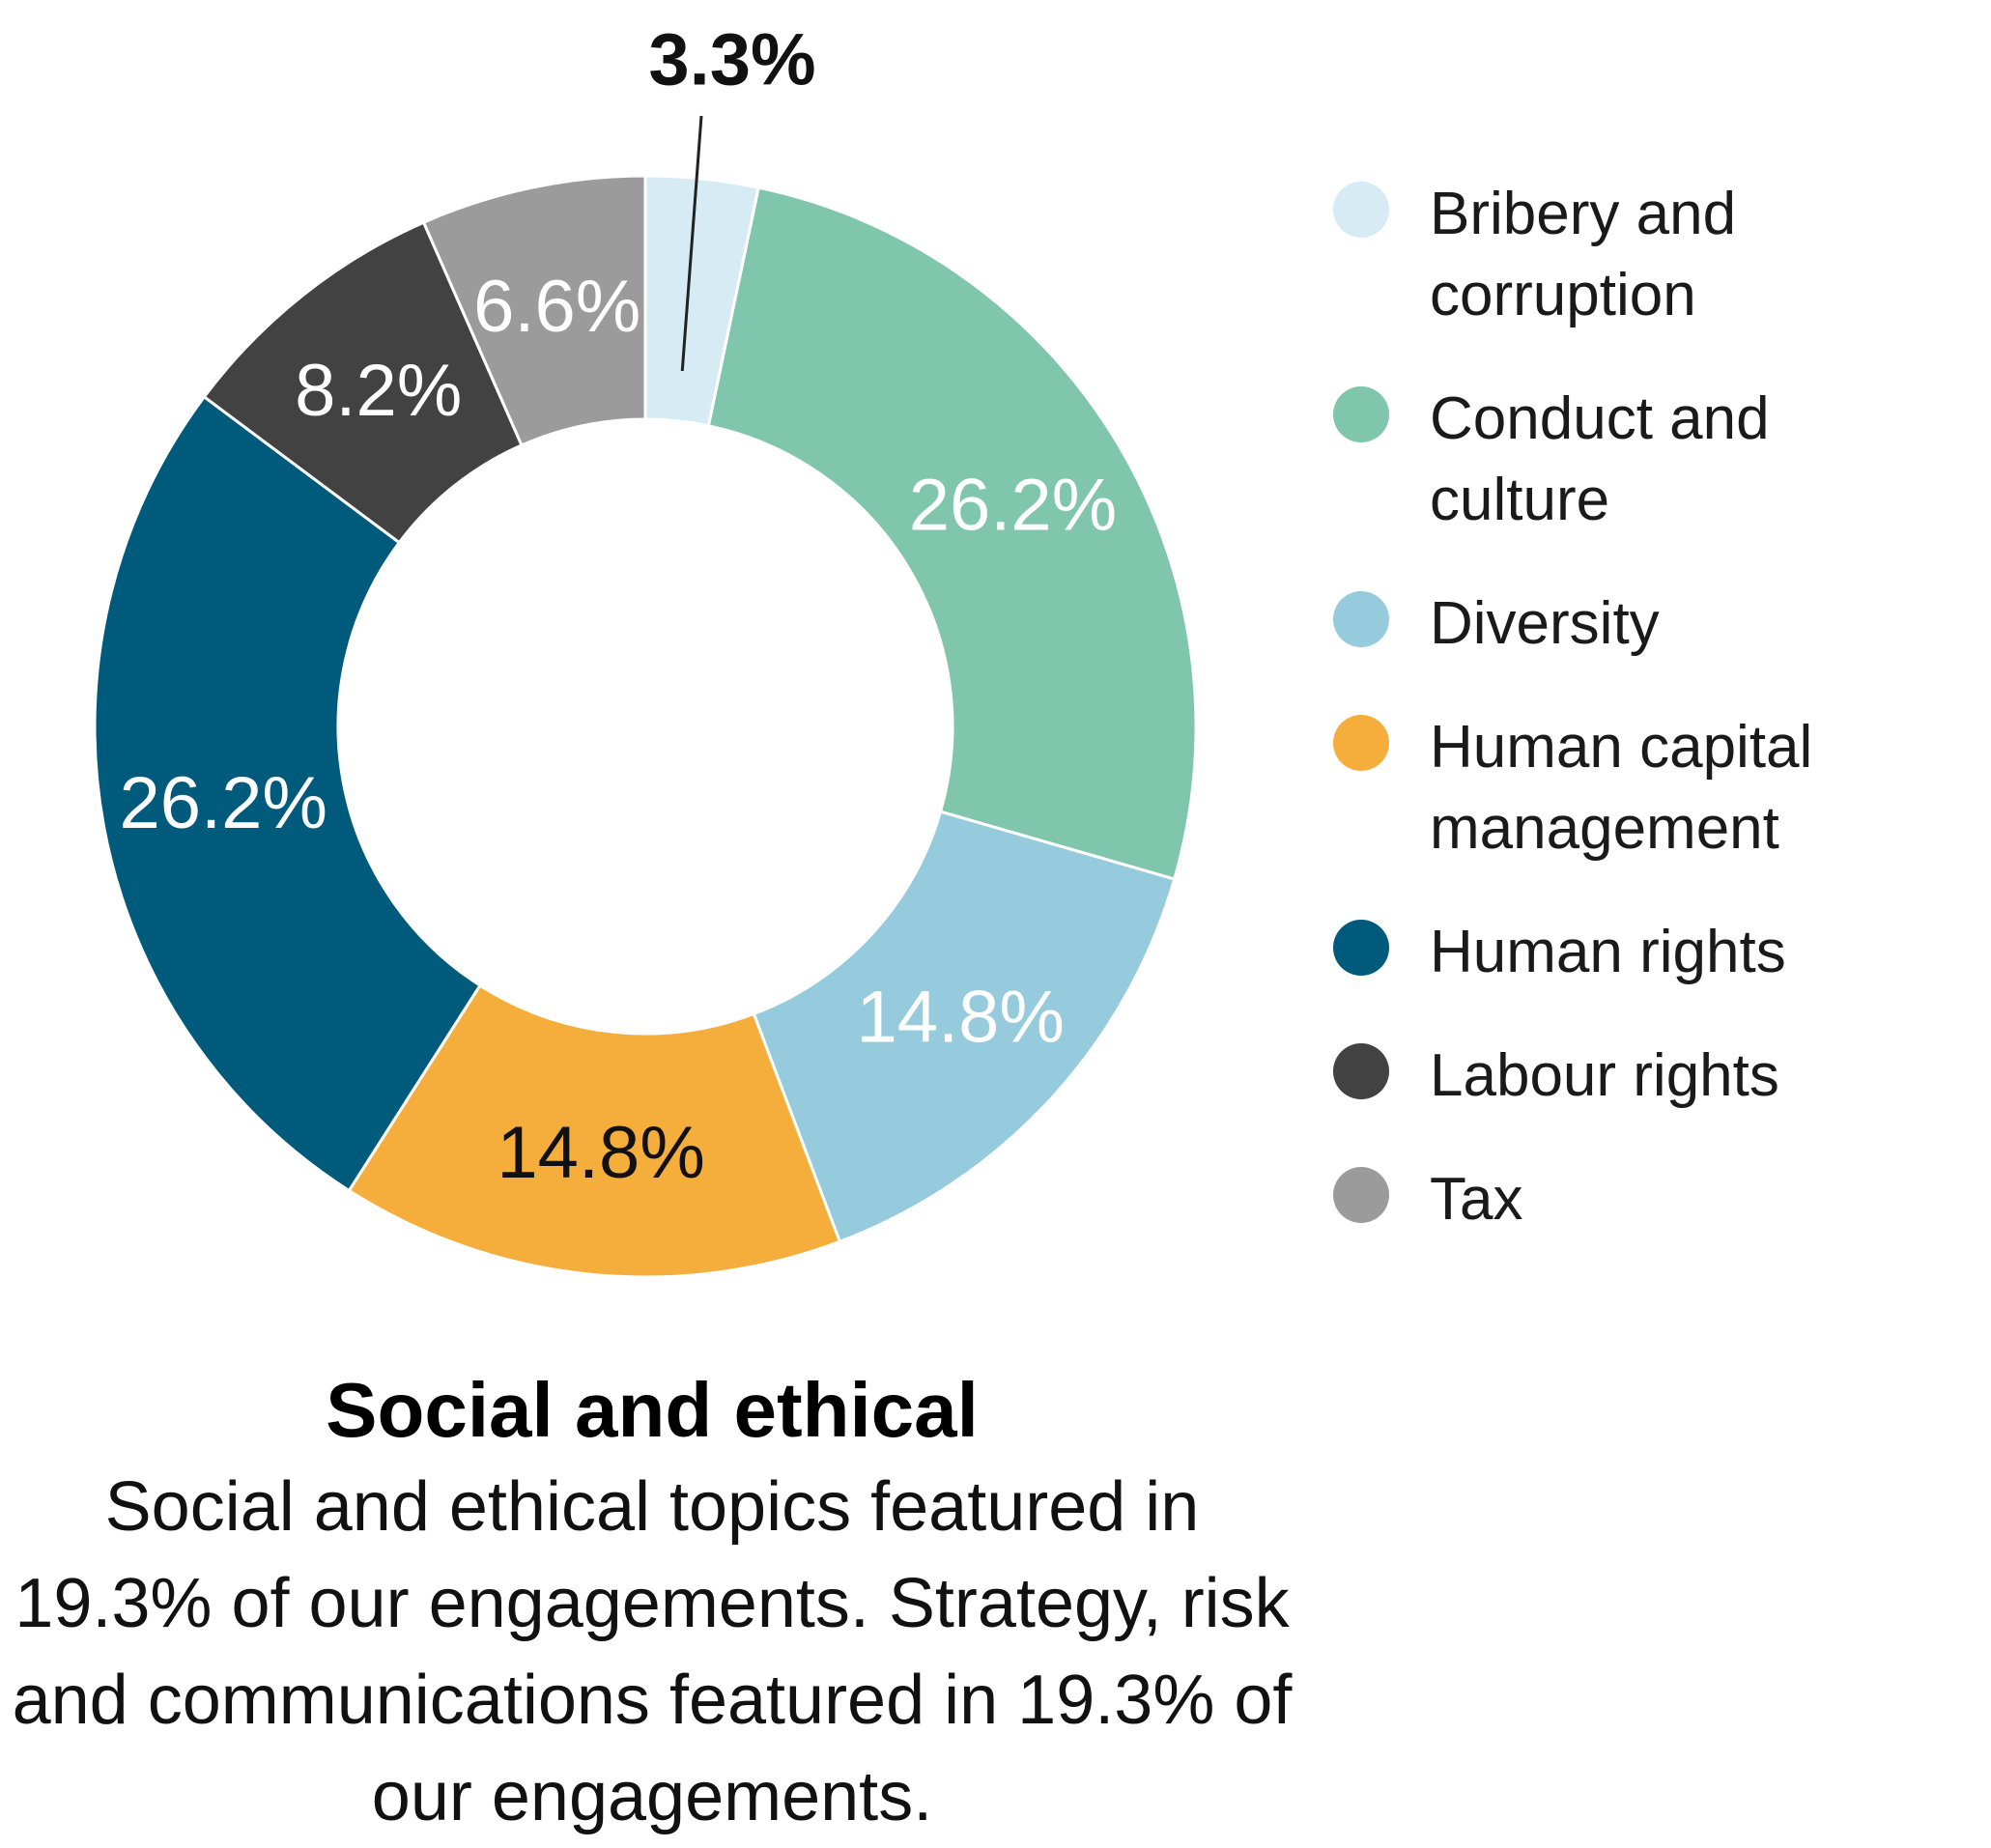  I want to click on slice-human-capital-management, so click(594, 1130).